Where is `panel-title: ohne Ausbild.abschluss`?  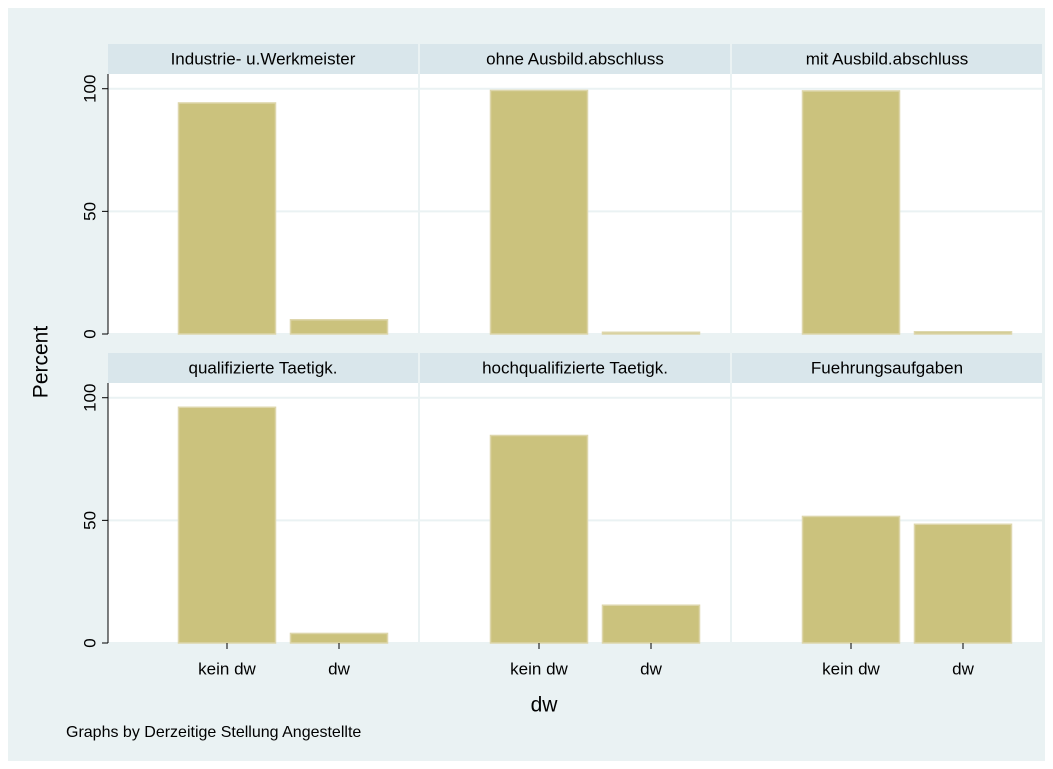 panel-title: ohne Ausbild.abschluss is located at coordinates (575, 58).